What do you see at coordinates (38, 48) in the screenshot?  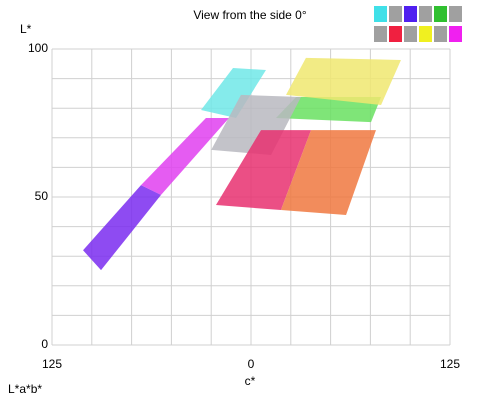 I see `y-tick-label: 100` at bounding box center [38, 48].